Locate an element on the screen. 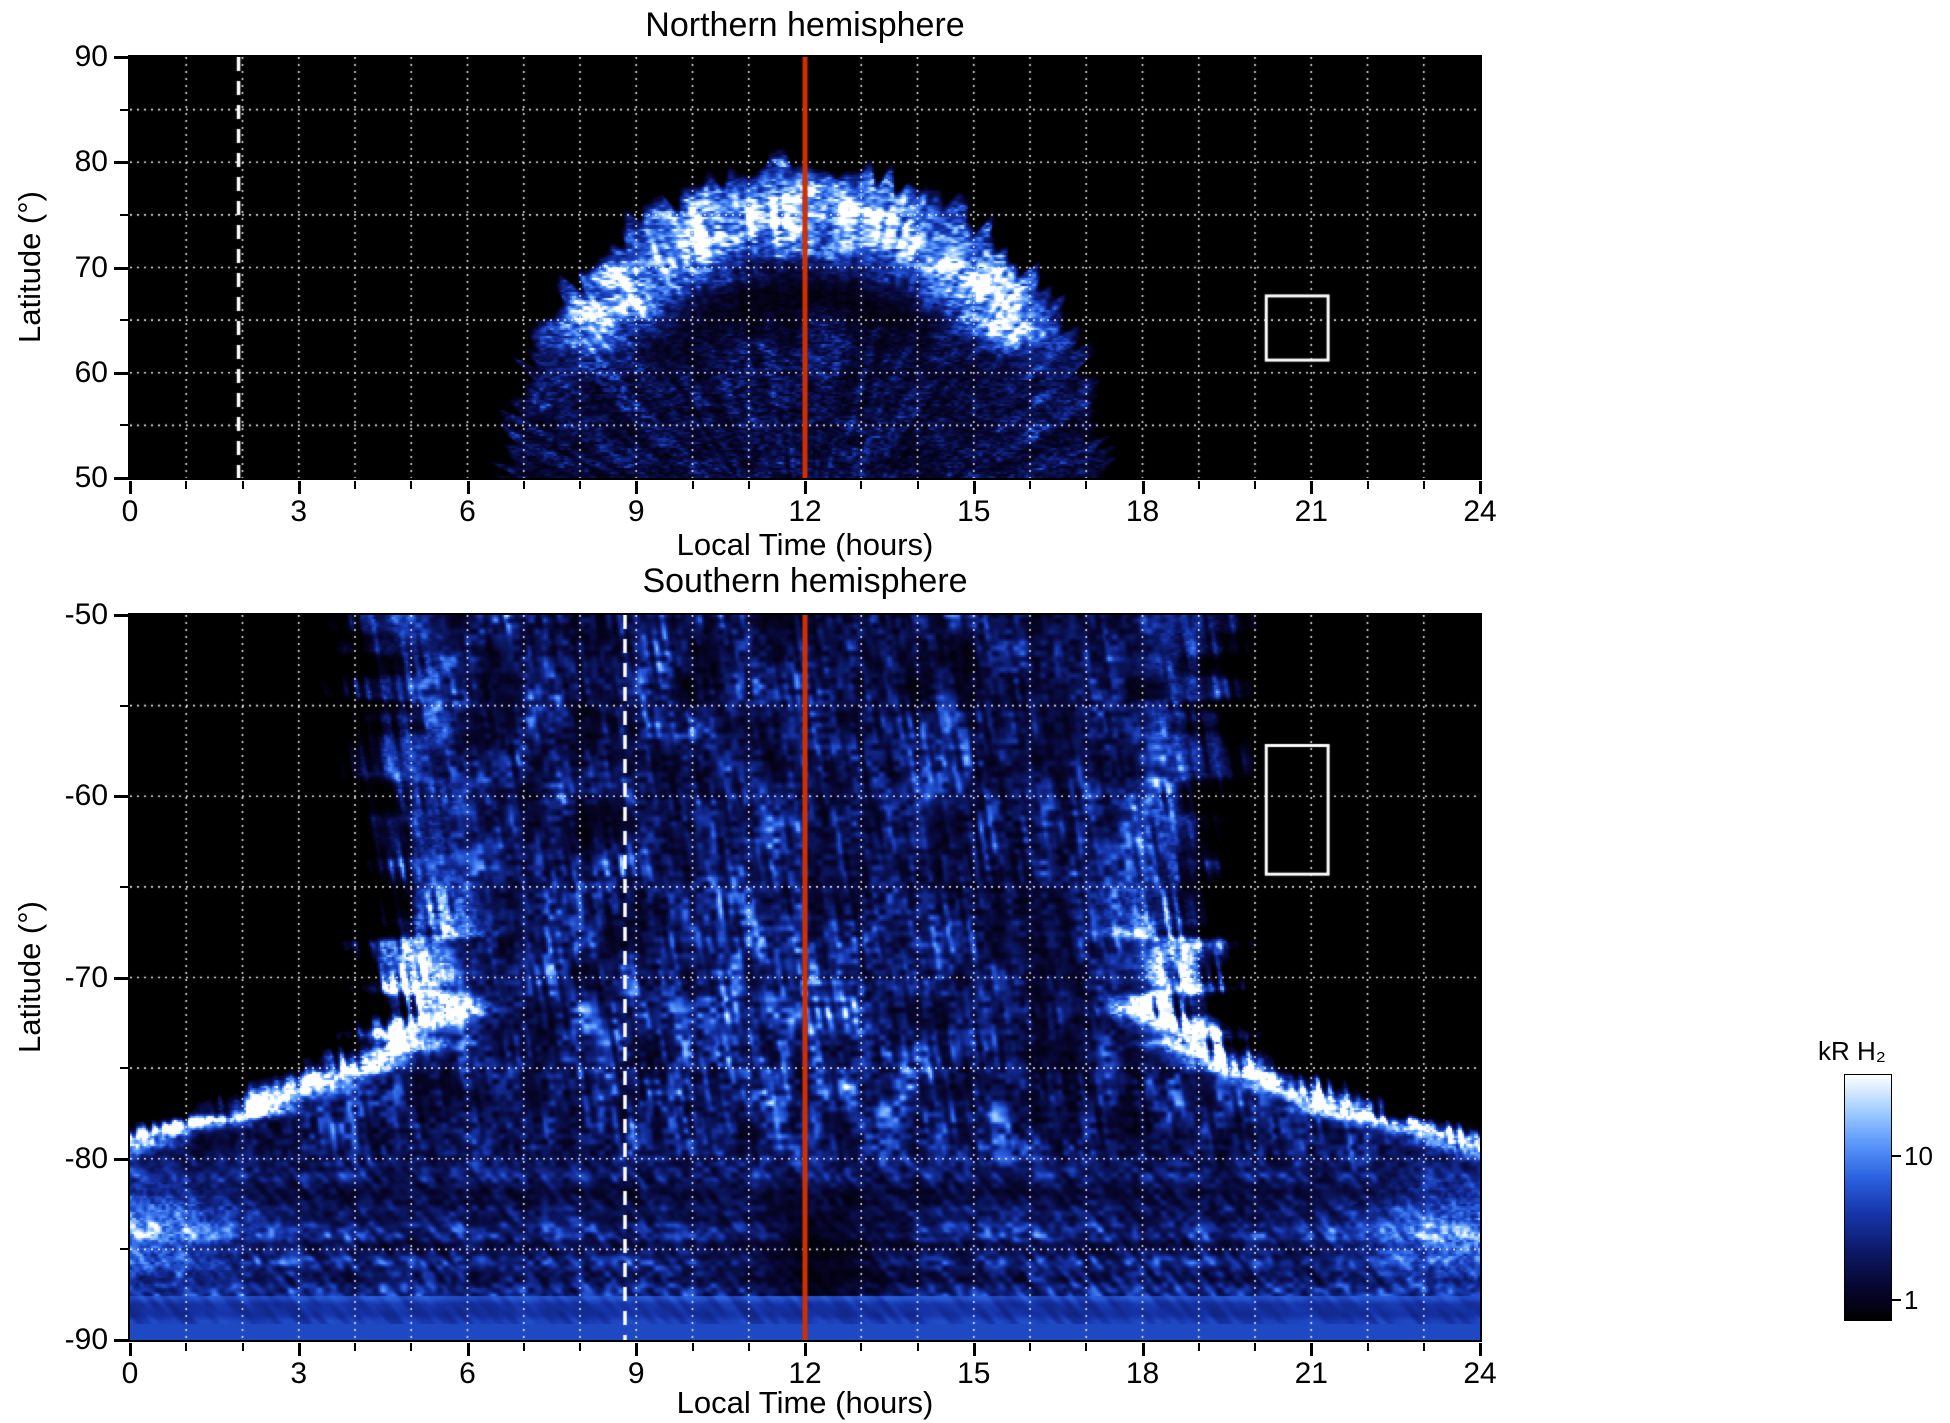 The image size is (1950, 1423). y-tick-label: 70 is located at coordinates (91, 267).